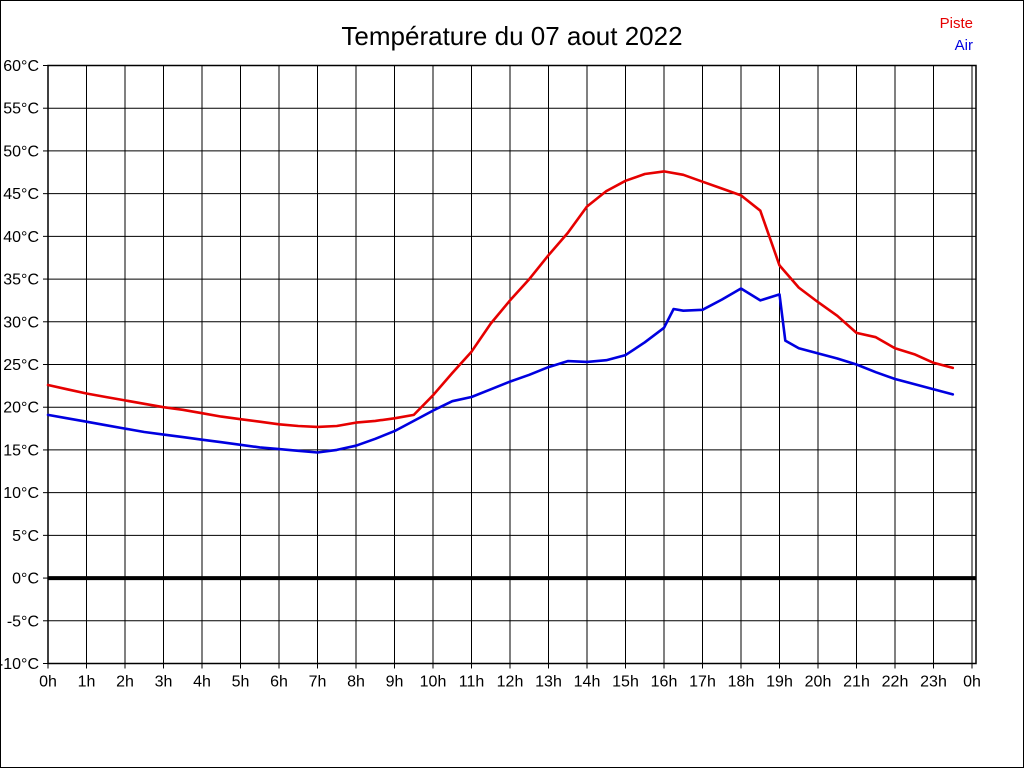 The height and width of the screenshot is (768, 1024). What do you see at coordinates (21, 450) in the screenshot?
I see `y-tick-label: 15°C` at bounding box center [21, 450].